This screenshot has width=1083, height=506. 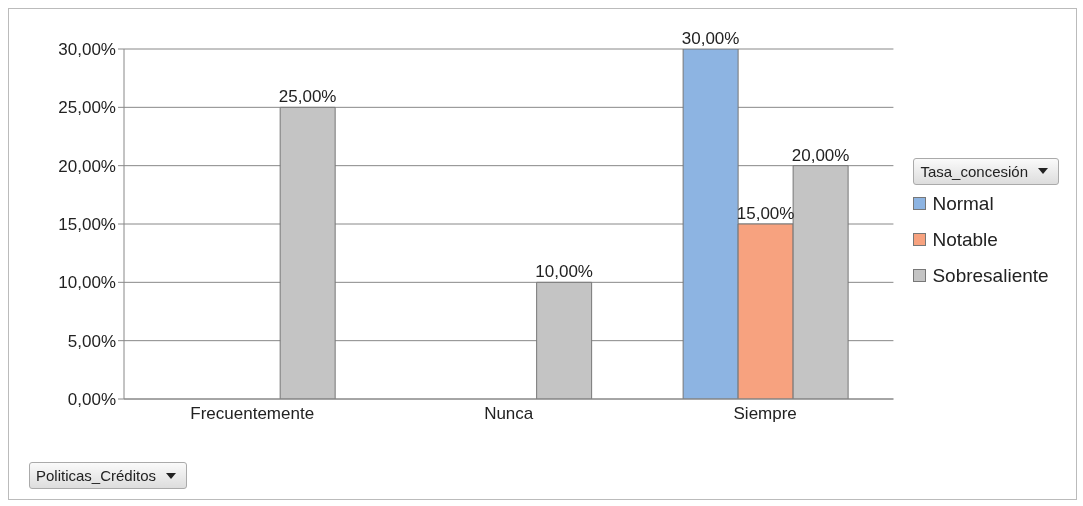 What do you see at coordinates (965, 239) in the screenshot?
I see `legend-label: Notable` at bounding box center [965, 239].